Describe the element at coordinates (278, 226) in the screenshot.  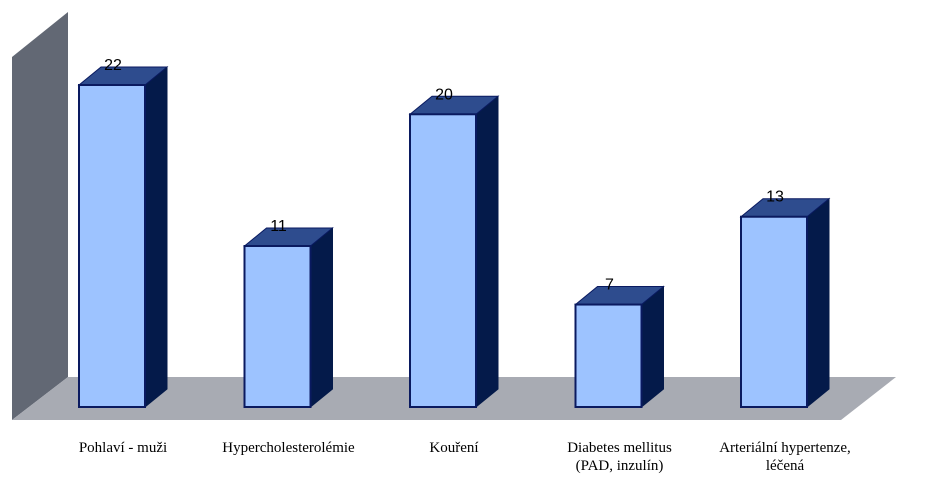
I see `value-label: 11` at that location.